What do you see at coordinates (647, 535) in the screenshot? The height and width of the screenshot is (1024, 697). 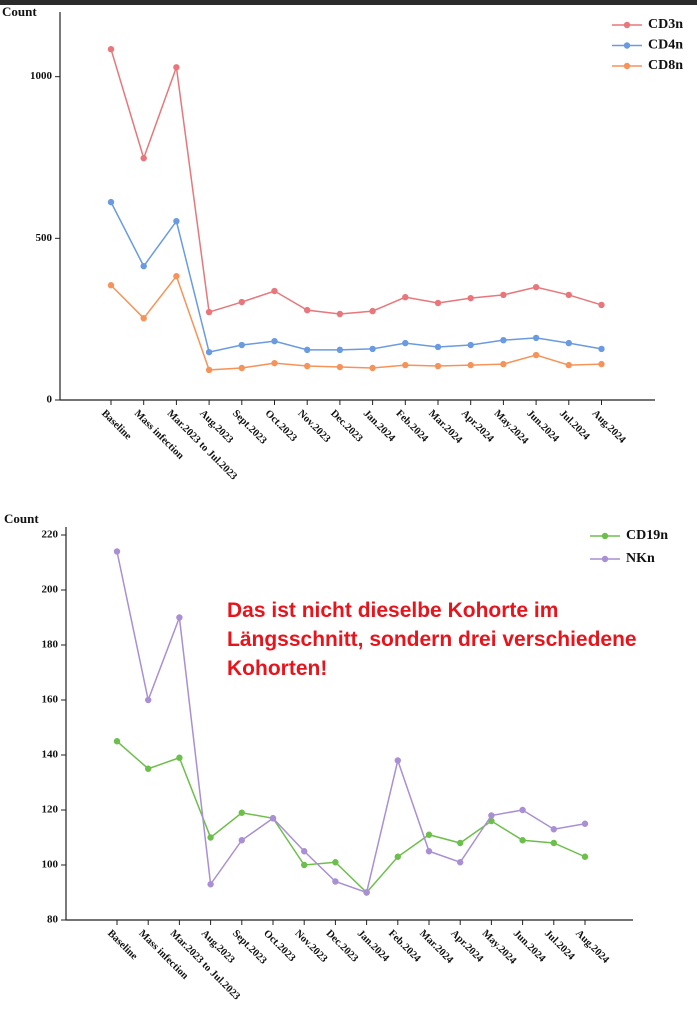 I see `legend-label: CD19n` at bounding box center [647, 535].